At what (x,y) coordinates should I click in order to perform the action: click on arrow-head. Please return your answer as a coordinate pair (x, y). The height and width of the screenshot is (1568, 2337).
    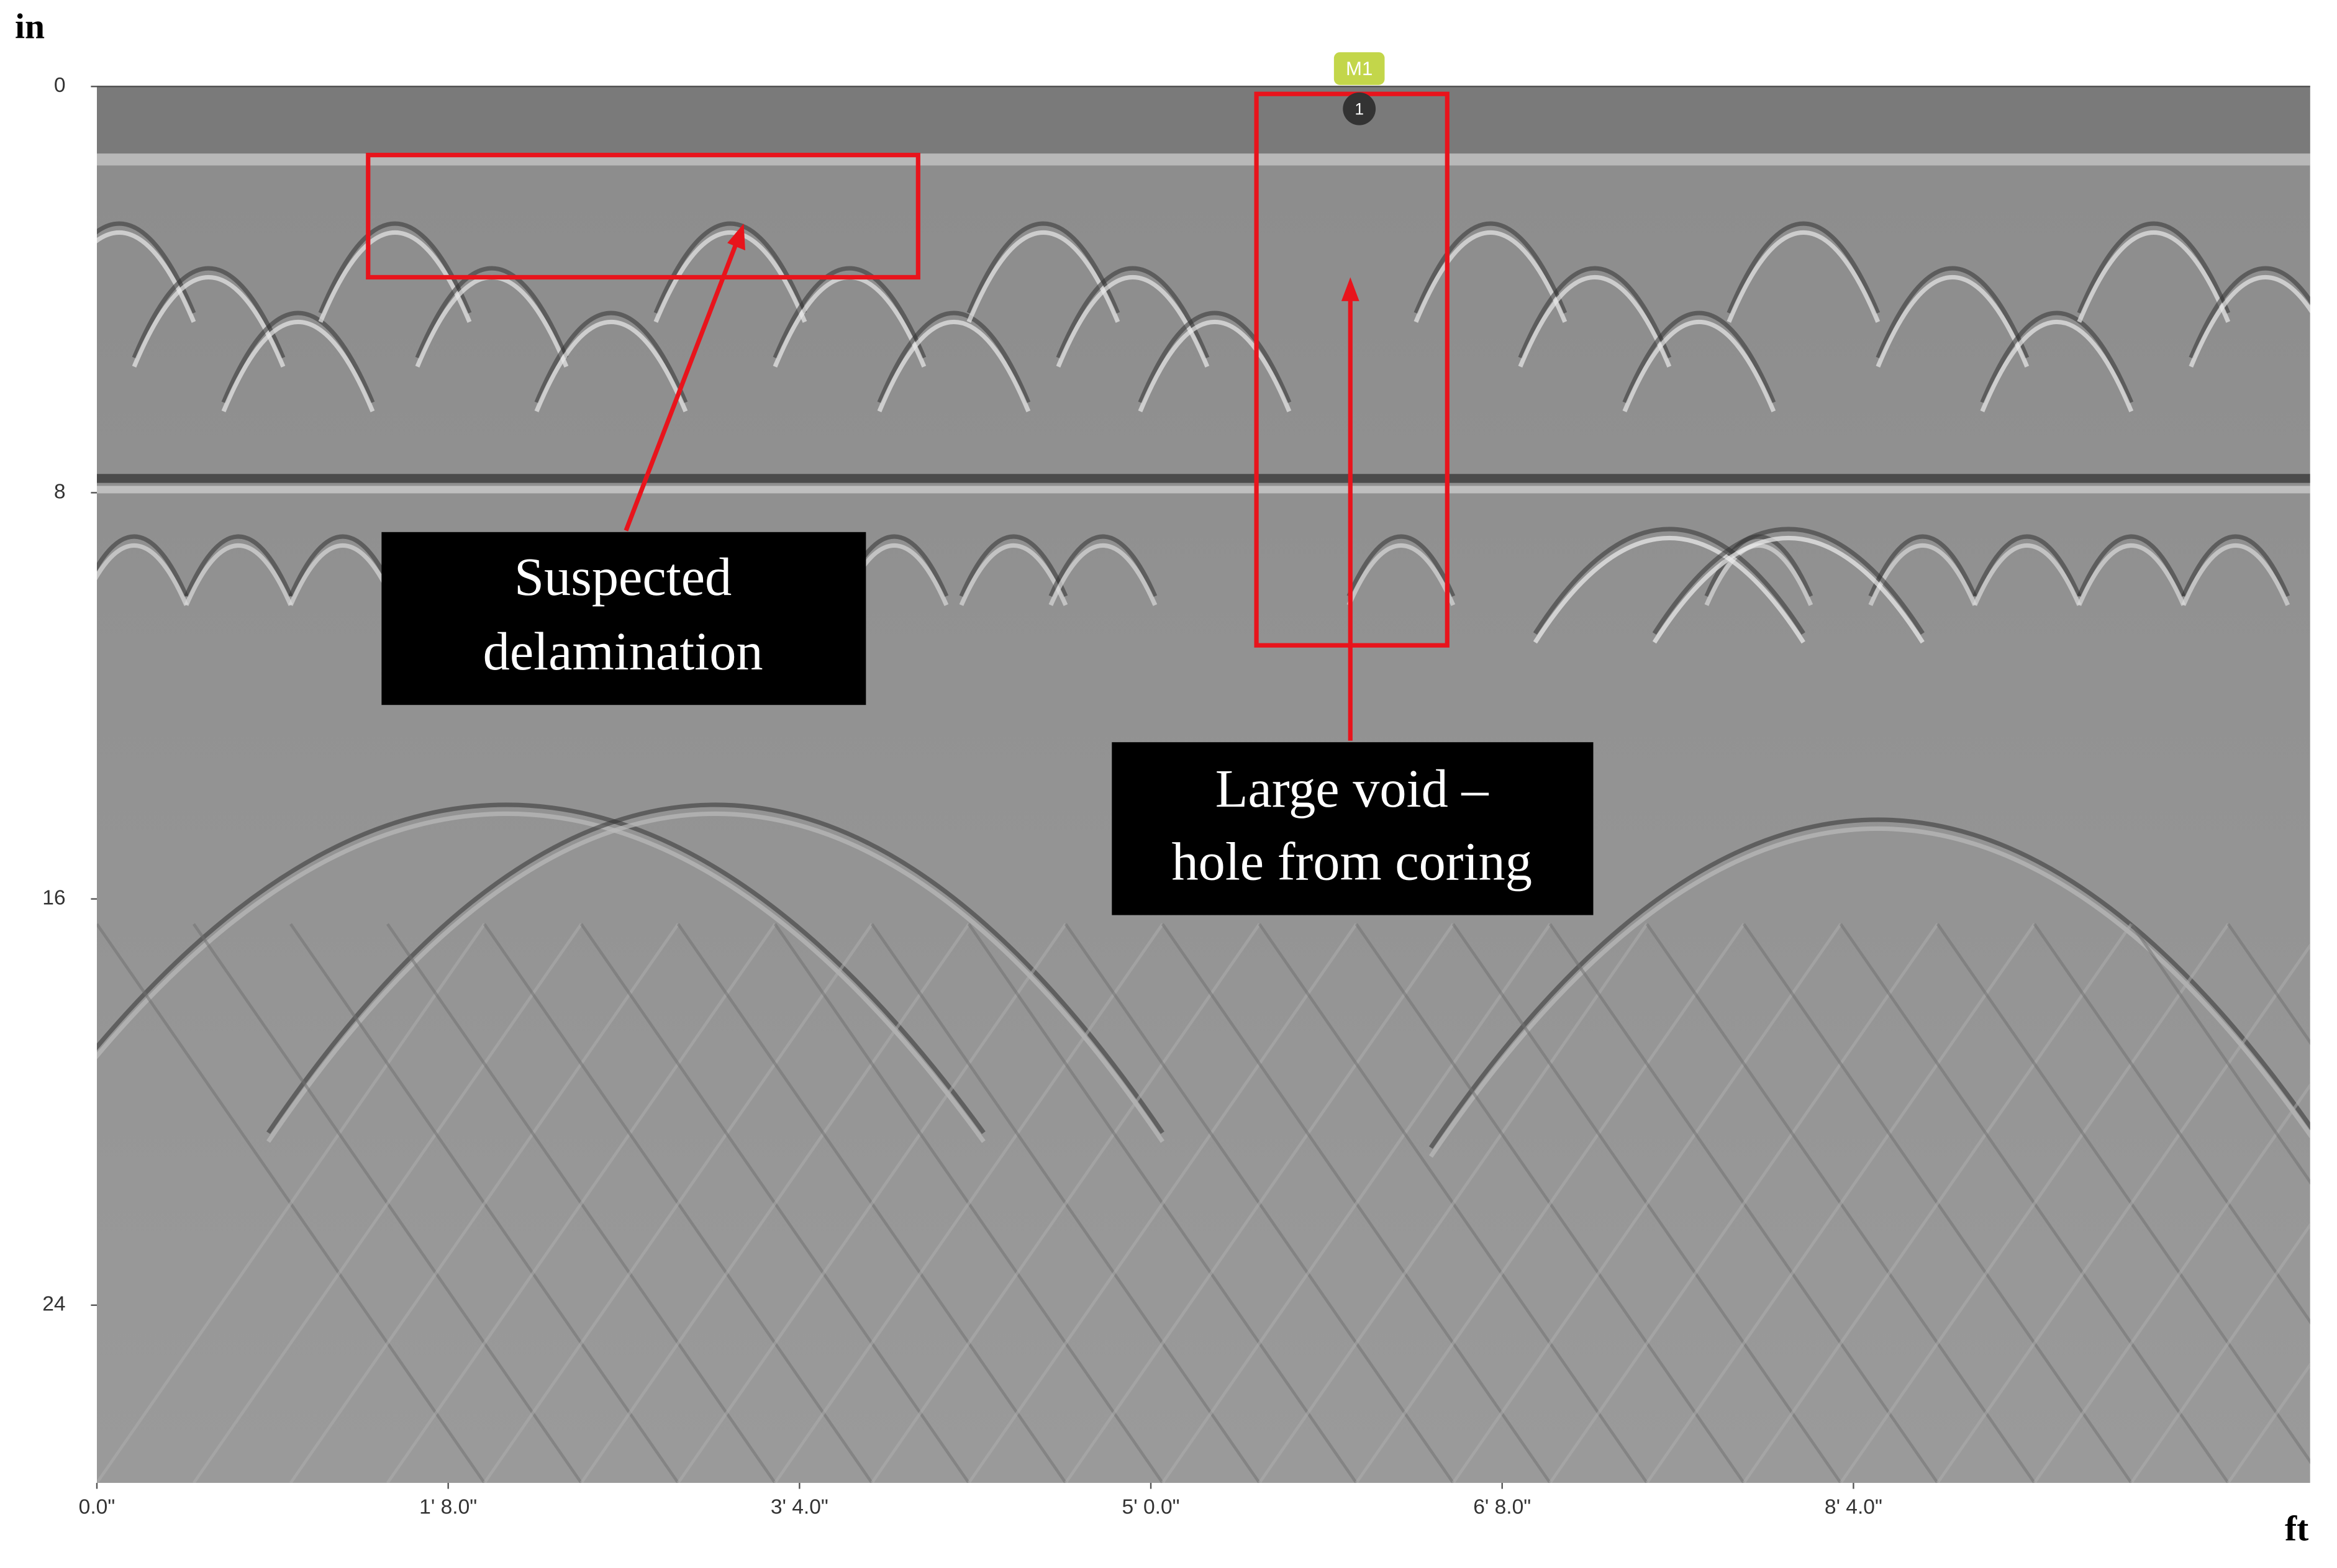
    Looking at the image, I should click on (1350, 289).